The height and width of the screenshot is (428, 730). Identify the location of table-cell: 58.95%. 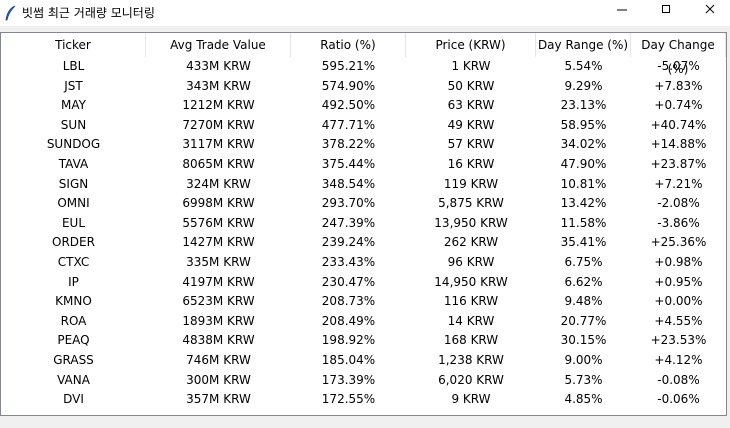
(583, 124).